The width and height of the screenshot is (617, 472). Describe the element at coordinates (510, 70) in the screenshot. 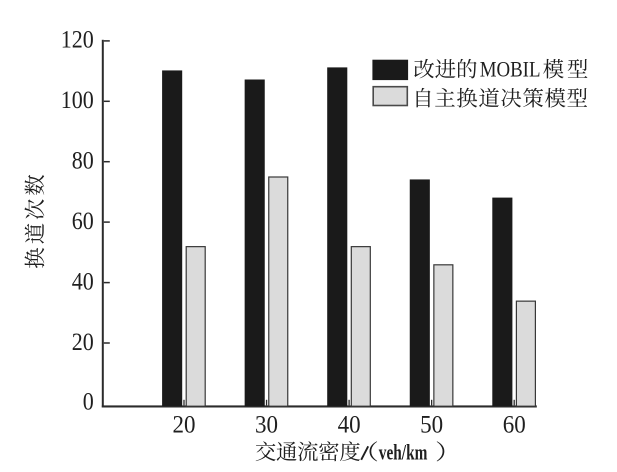

I see `svg-text: MOBIL` at that location.